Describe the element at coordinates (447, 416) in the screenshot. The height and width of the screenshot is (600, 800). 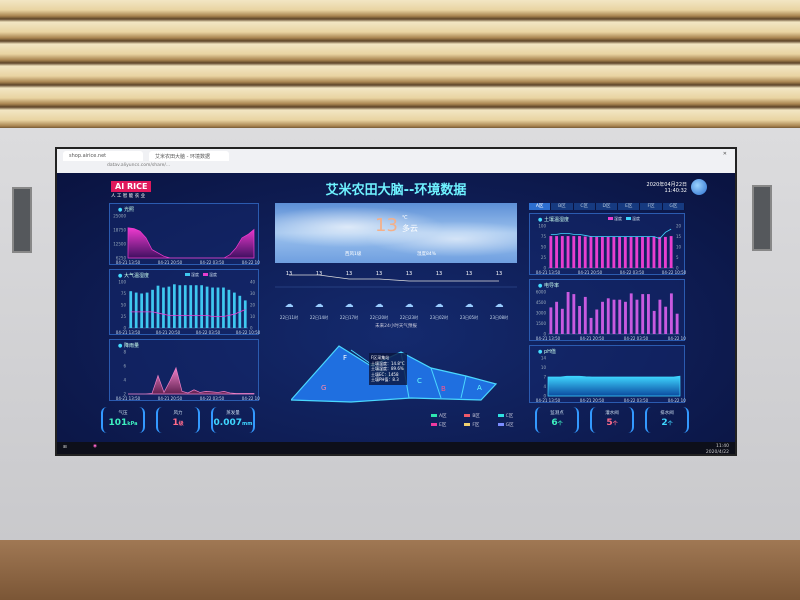
I see `map-legend-item: A区` at that location.